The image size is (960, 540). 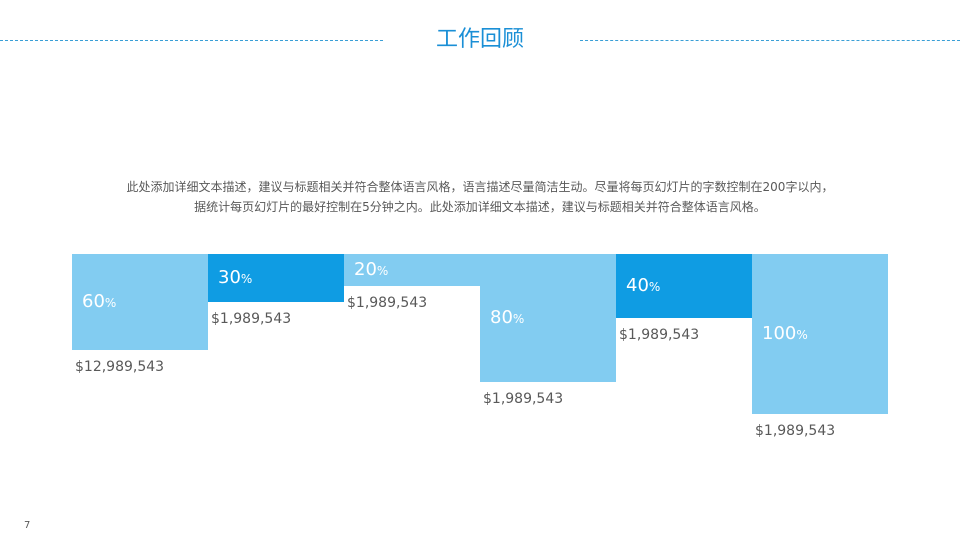 I want to click on amount-label-3: $1,989,543, so click(x=387, y=303).